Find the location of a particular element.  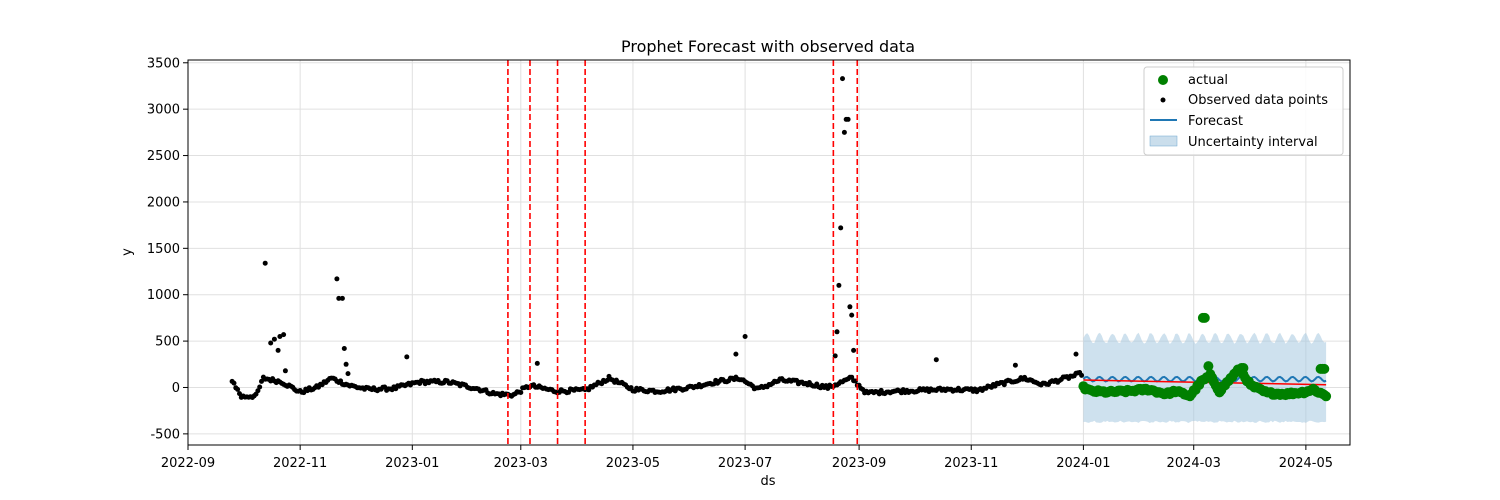

legend-observed-label: Observed data points is located at coordinates (1258, 100).